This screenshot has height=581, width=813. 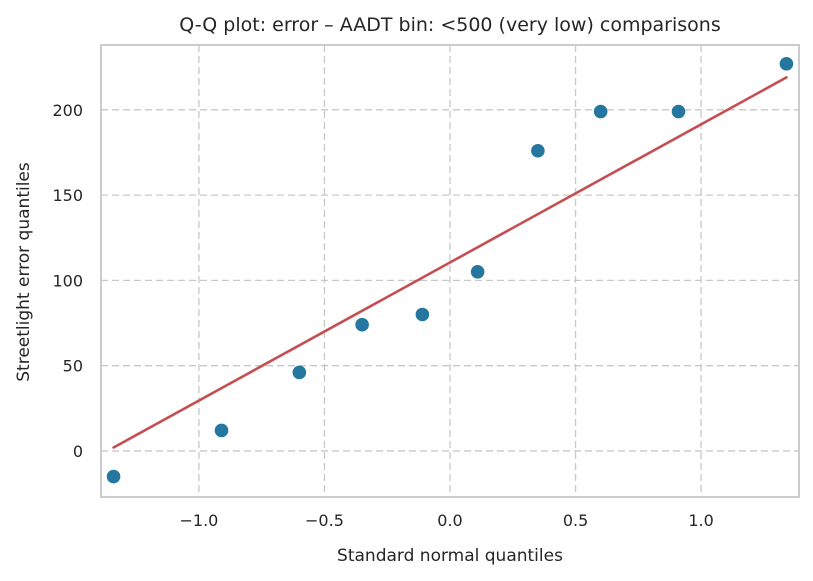 What do you see at coordinates (198, 520) in the screenshot?
I see `x-tick-label: −1.0` at bounding box center [198, 520].